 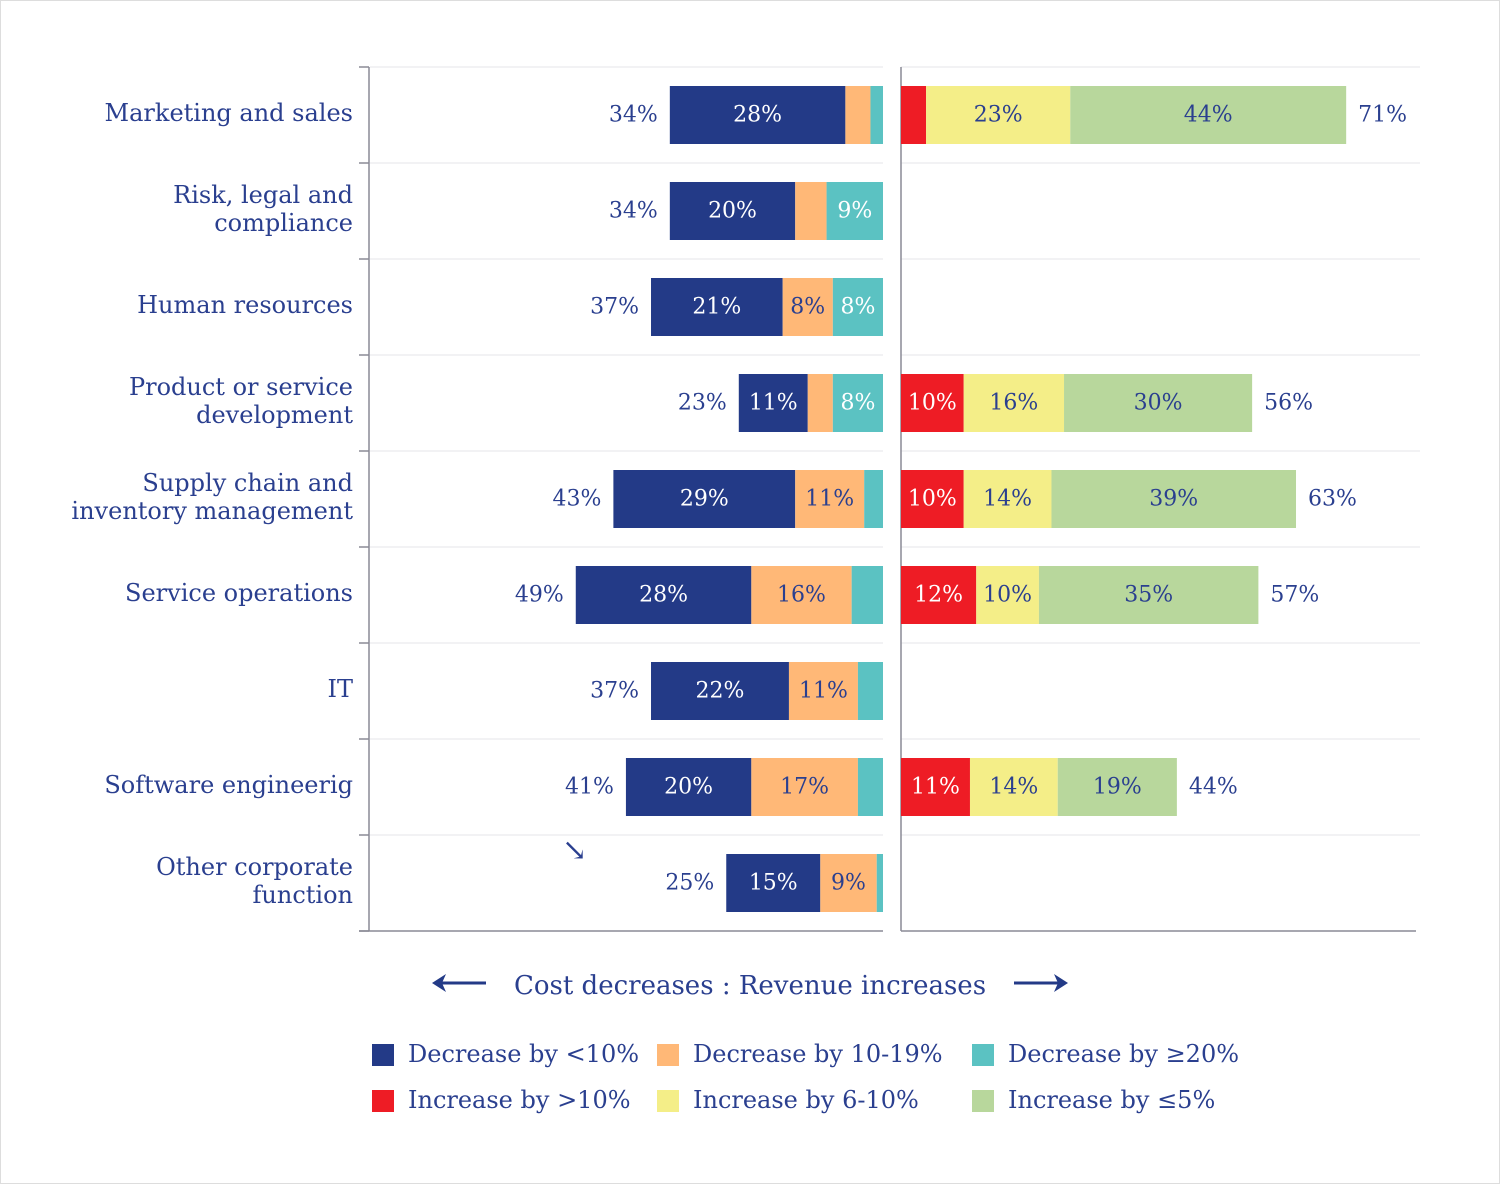 I want to click on revenue-increases-label: Revenue increases, so click(x=862, y=986).